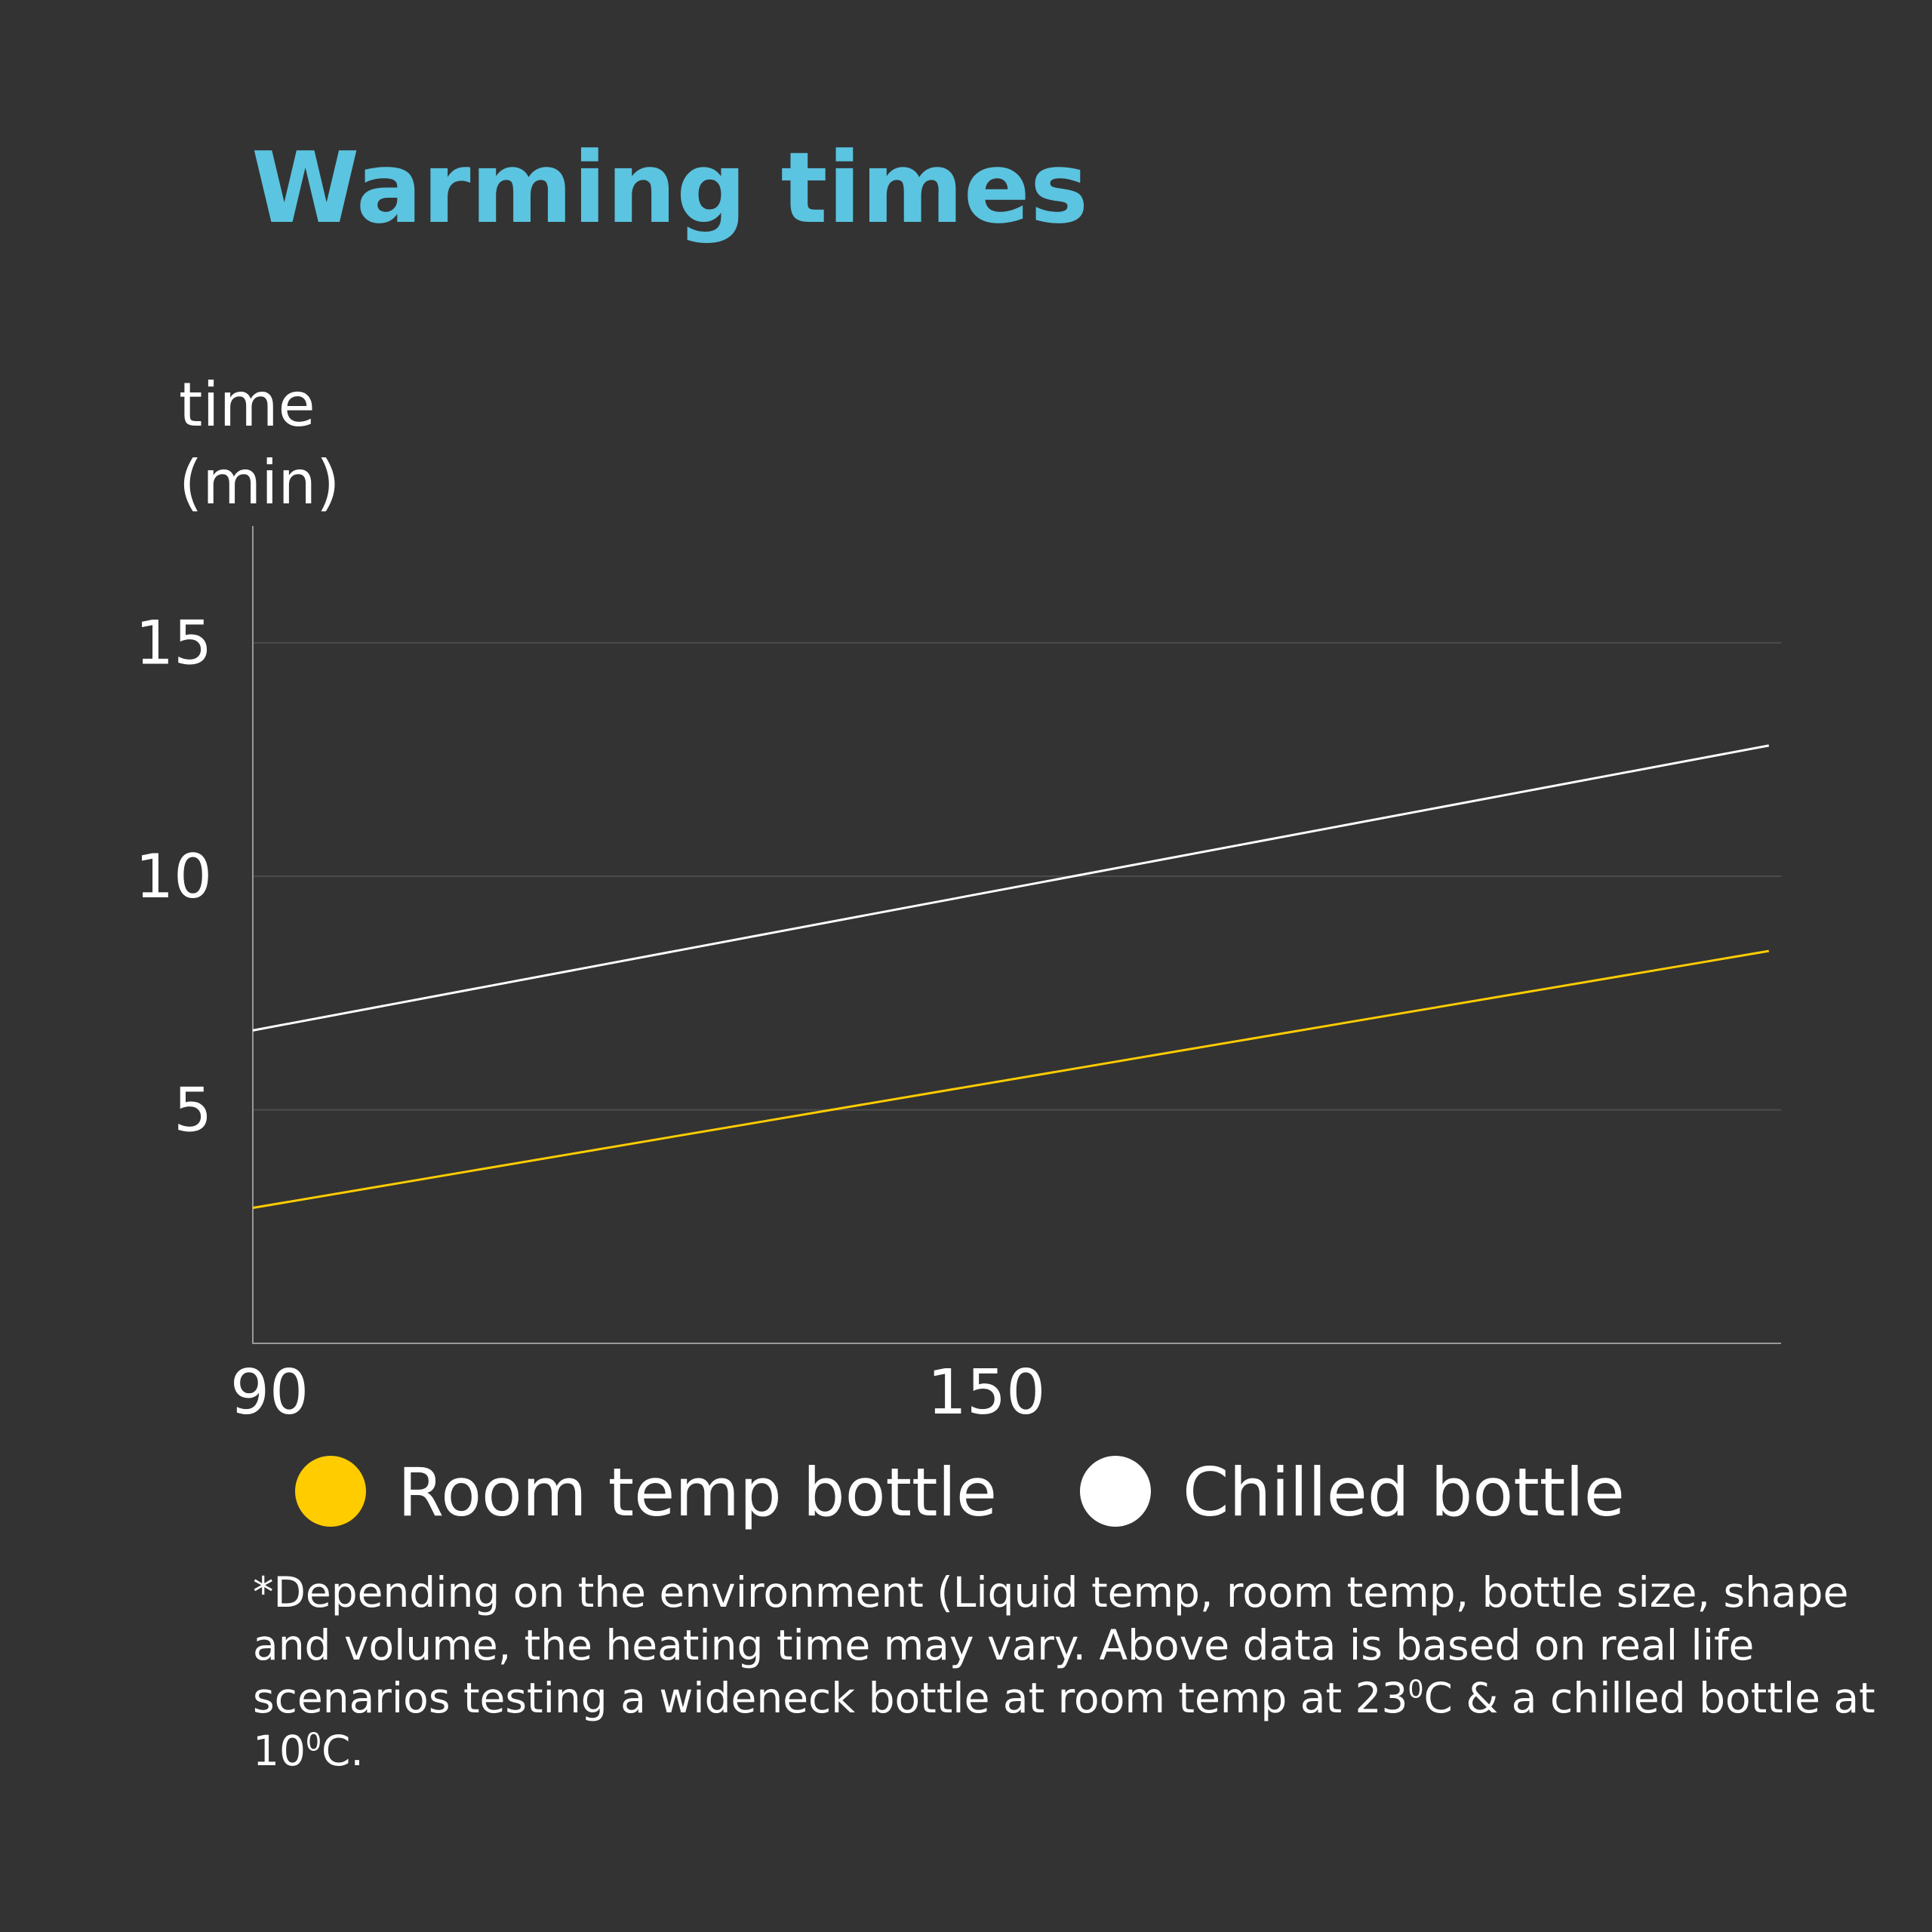 The image size is (1932, 1932). What do you see at coordinates (173, 876) in the screenshot?
I see `y-tick-label: 10` at bounding box center [173, 876].